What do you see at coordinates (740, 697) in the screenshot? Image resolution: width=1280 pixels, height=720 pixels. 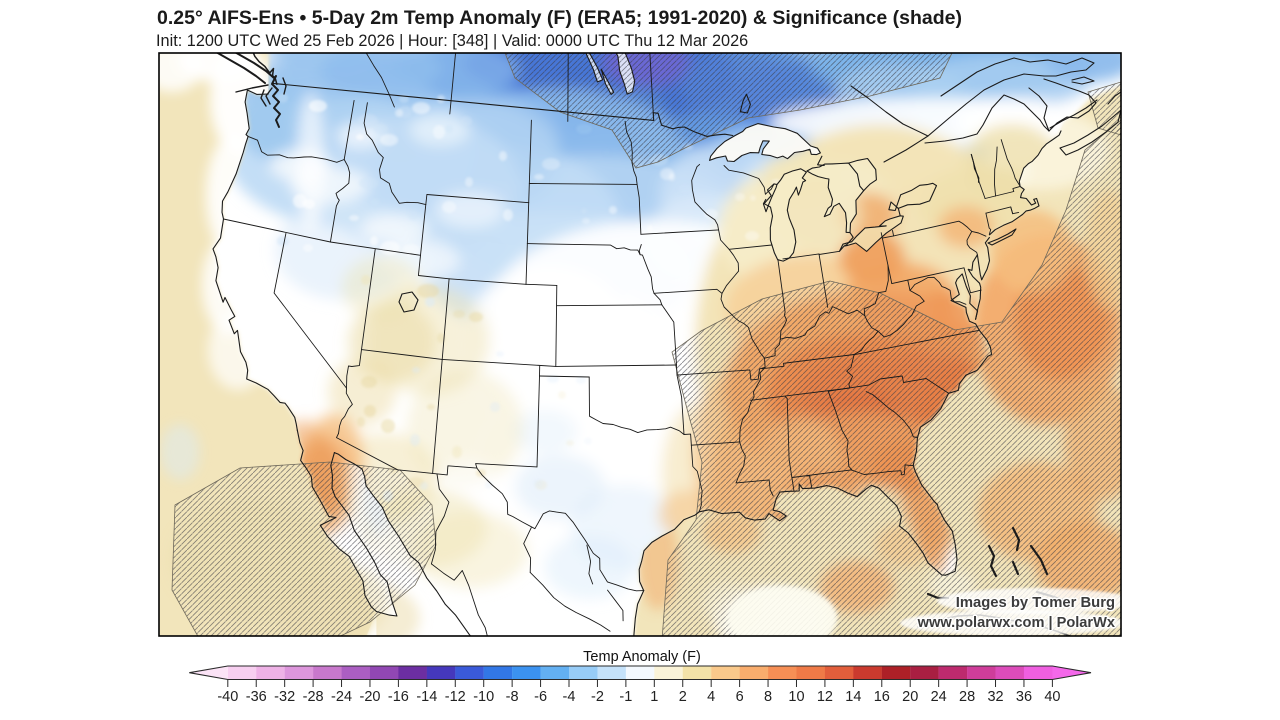 I see `svg-text: 6` at bounding box center [740, 697].